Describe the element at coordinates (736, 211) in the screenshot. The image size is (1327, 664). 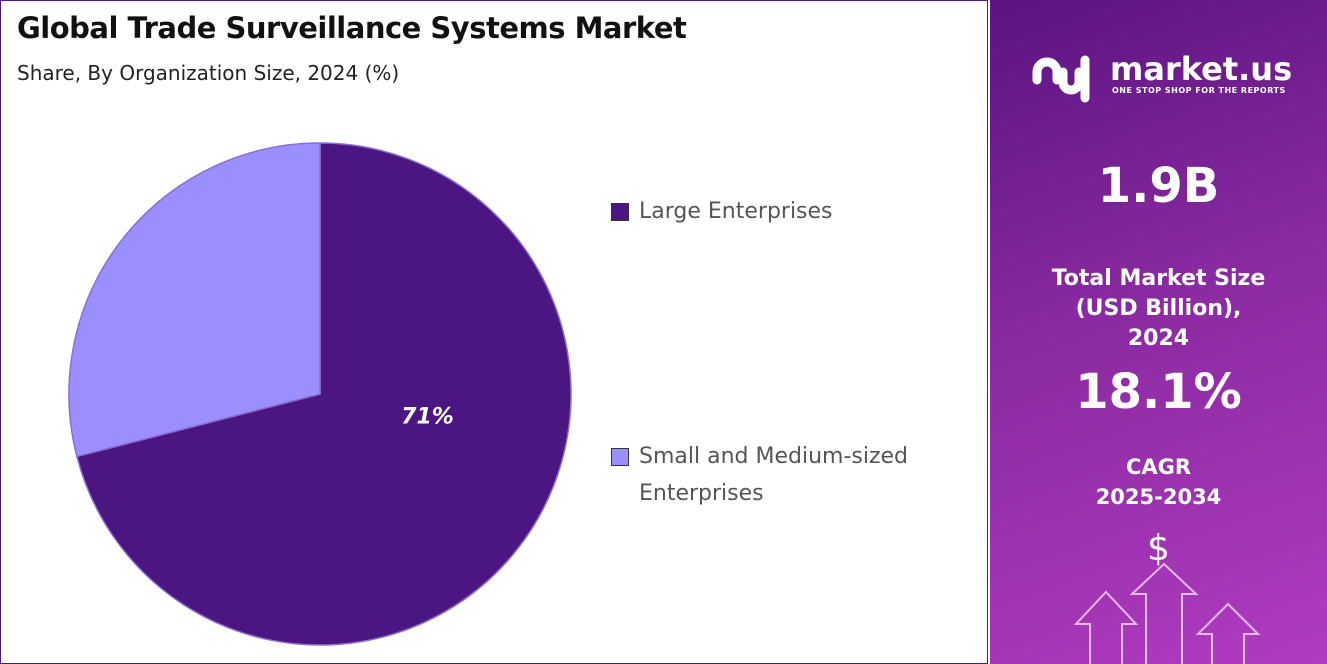
I see `legend-label: Large Enterprises` at that location.